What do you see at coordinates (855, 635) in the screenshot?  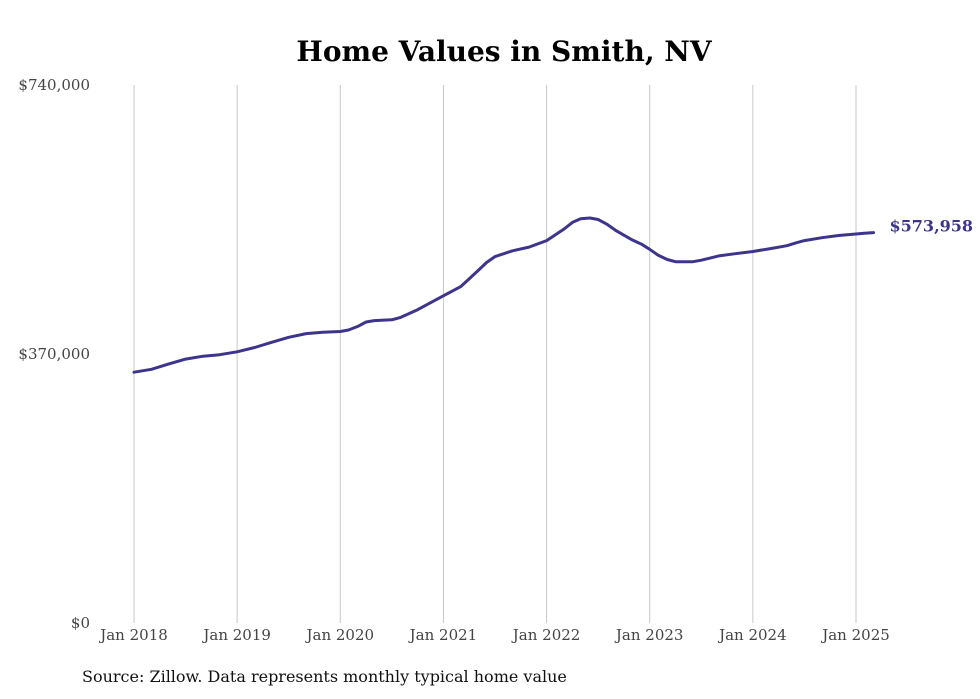 I see `x-tick-label: Jan 2025` at bounding box center [855, 635].